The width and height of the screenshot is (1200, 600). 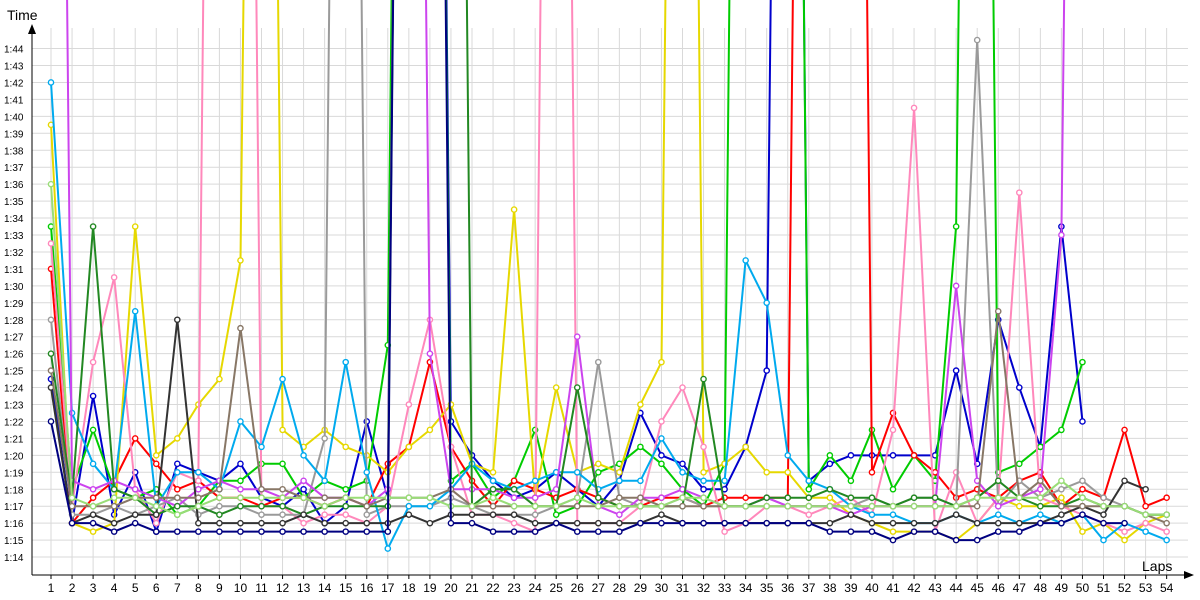 What do you see at coordinates (14, 270) in the screenshot?
I see `y-tick-label: 1:31` at bounding box center [14, 270].